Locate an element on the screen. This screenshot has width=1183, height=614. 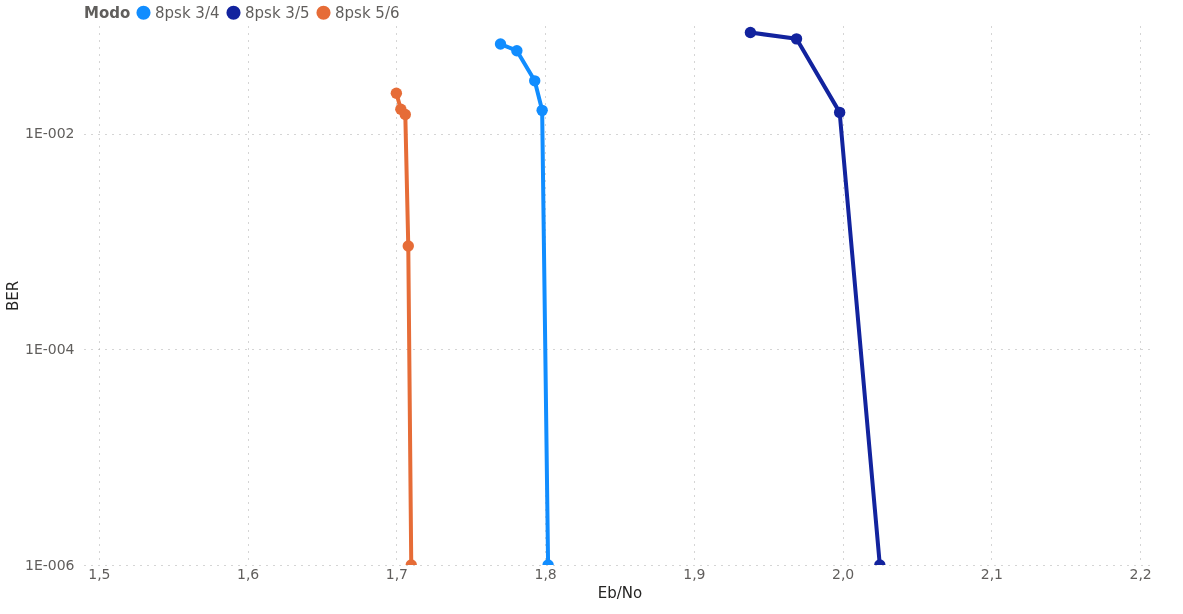
y-tick-label: 1E-006 is located at coordinates (49, 564).